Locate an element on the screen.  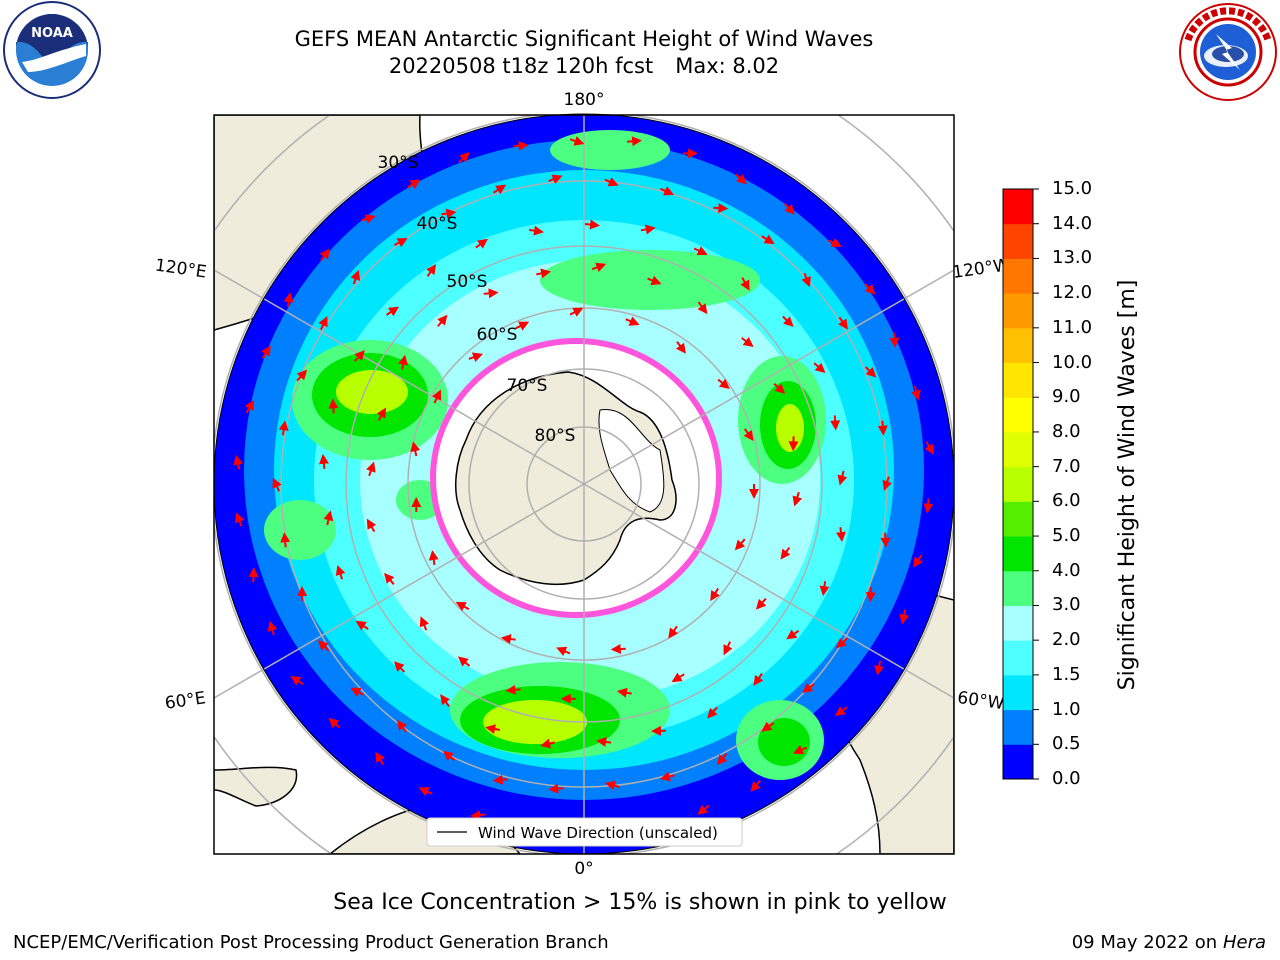
lon-label-0: 0° is located at coordinates (583, 869).